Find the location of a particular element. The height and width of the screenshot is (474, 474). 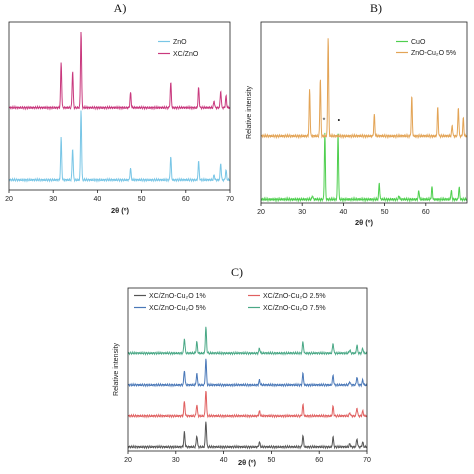

peak-marker: • is located at coordinates (339, 120).